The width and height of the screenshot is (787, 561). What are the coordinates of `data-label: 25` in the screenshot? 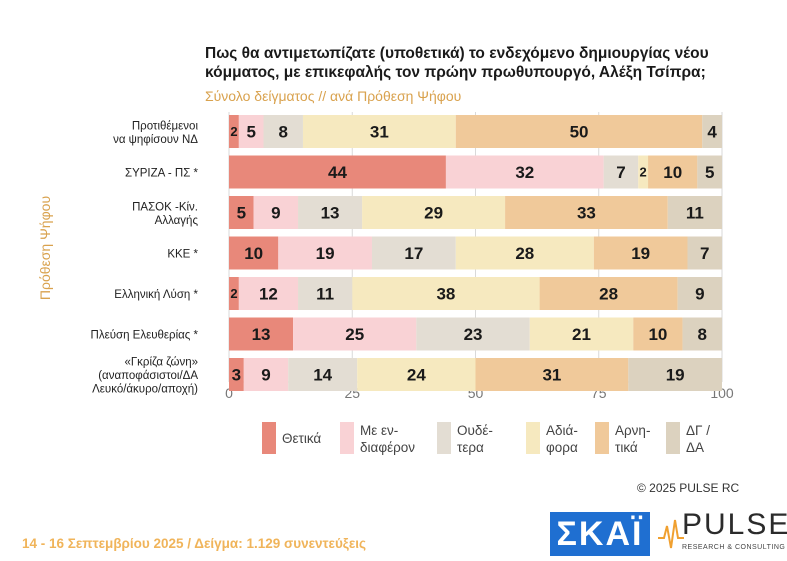 It's located at (354, 334).